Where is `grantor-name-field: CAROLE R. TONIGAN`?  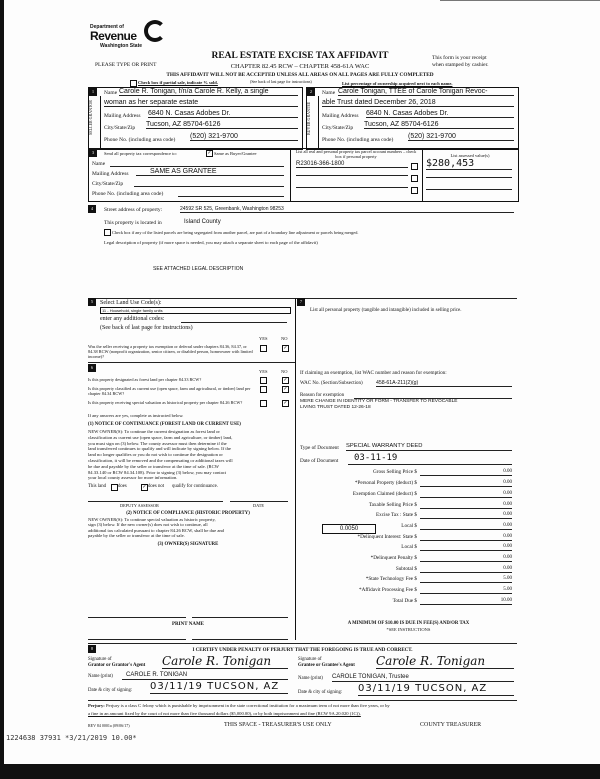 grantor-name-field: CAROLE R. TONIGAN is located at coordinates (205, 676).